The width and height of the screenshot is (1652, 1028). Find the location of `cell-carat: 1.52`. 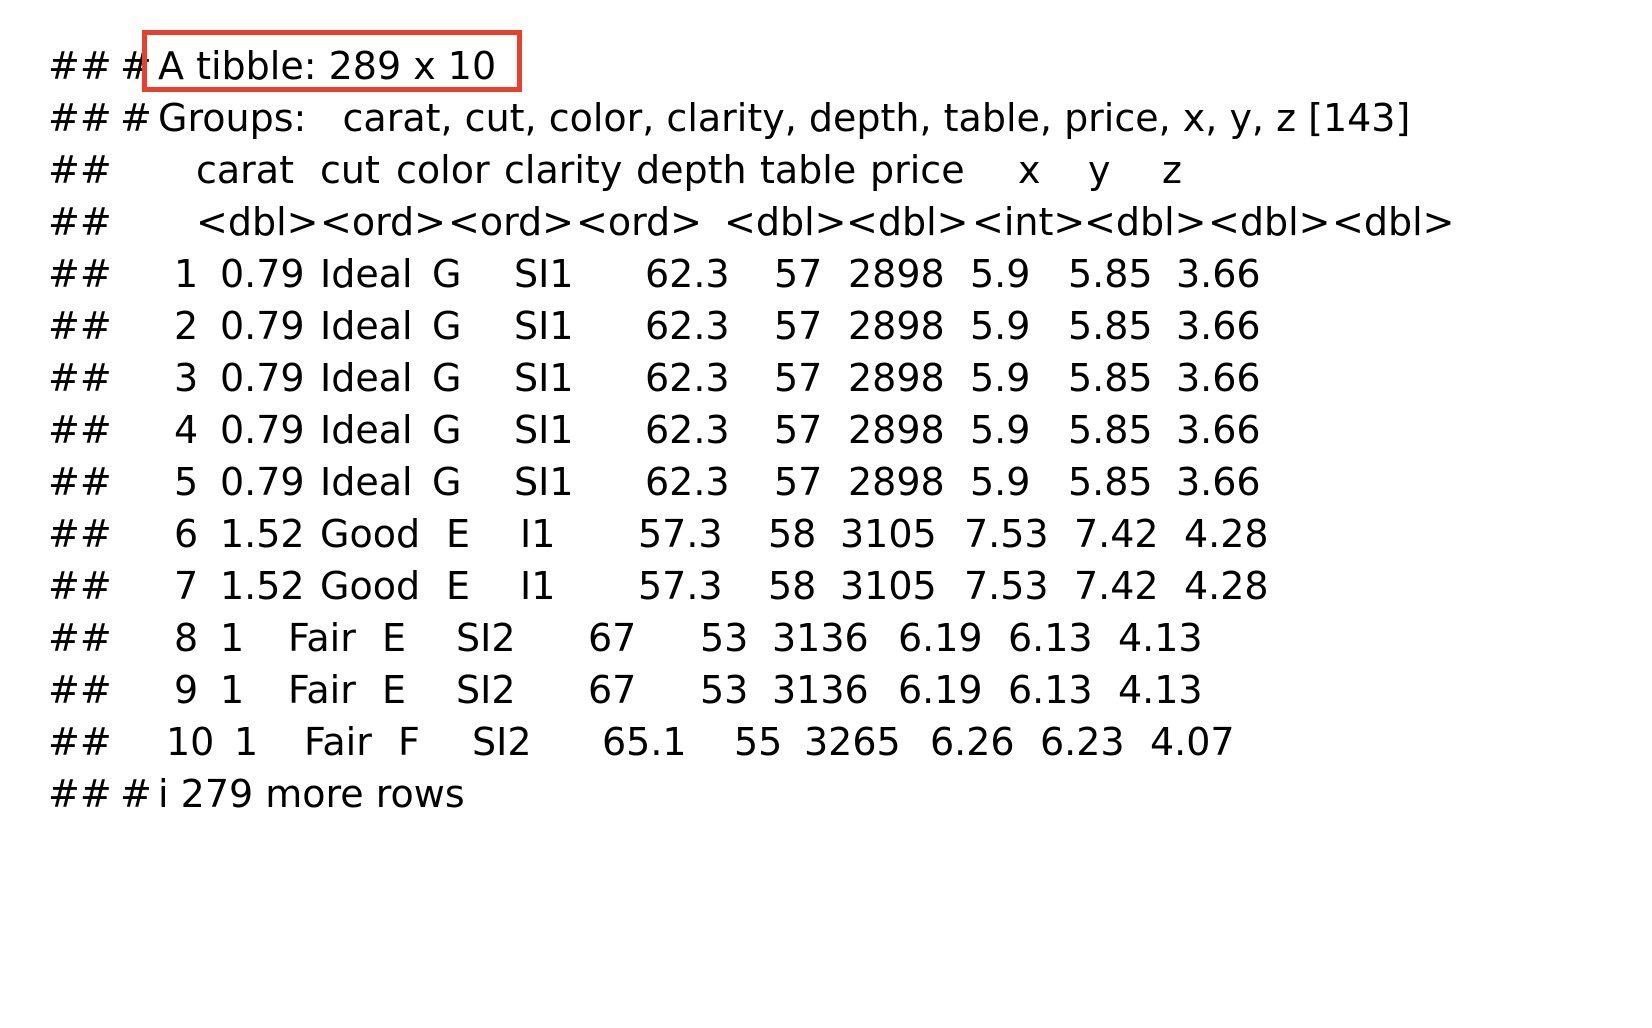

cell-carat: 1.52 is located at coordinates (262, 586).